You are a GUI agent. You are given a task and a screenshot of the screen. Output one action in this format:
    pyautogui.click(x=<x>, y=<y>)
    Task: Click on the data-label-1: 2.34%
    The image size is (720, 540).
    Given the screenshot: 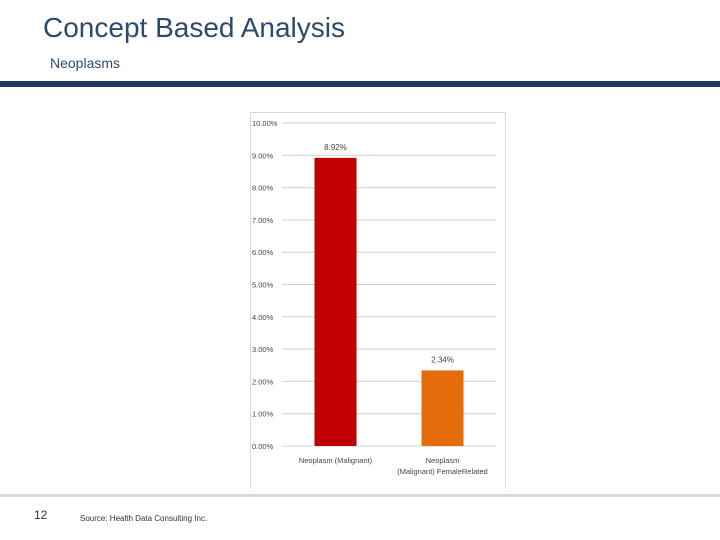 What is the action you would take?
    pyautogui.click(x=442, y=359)
    